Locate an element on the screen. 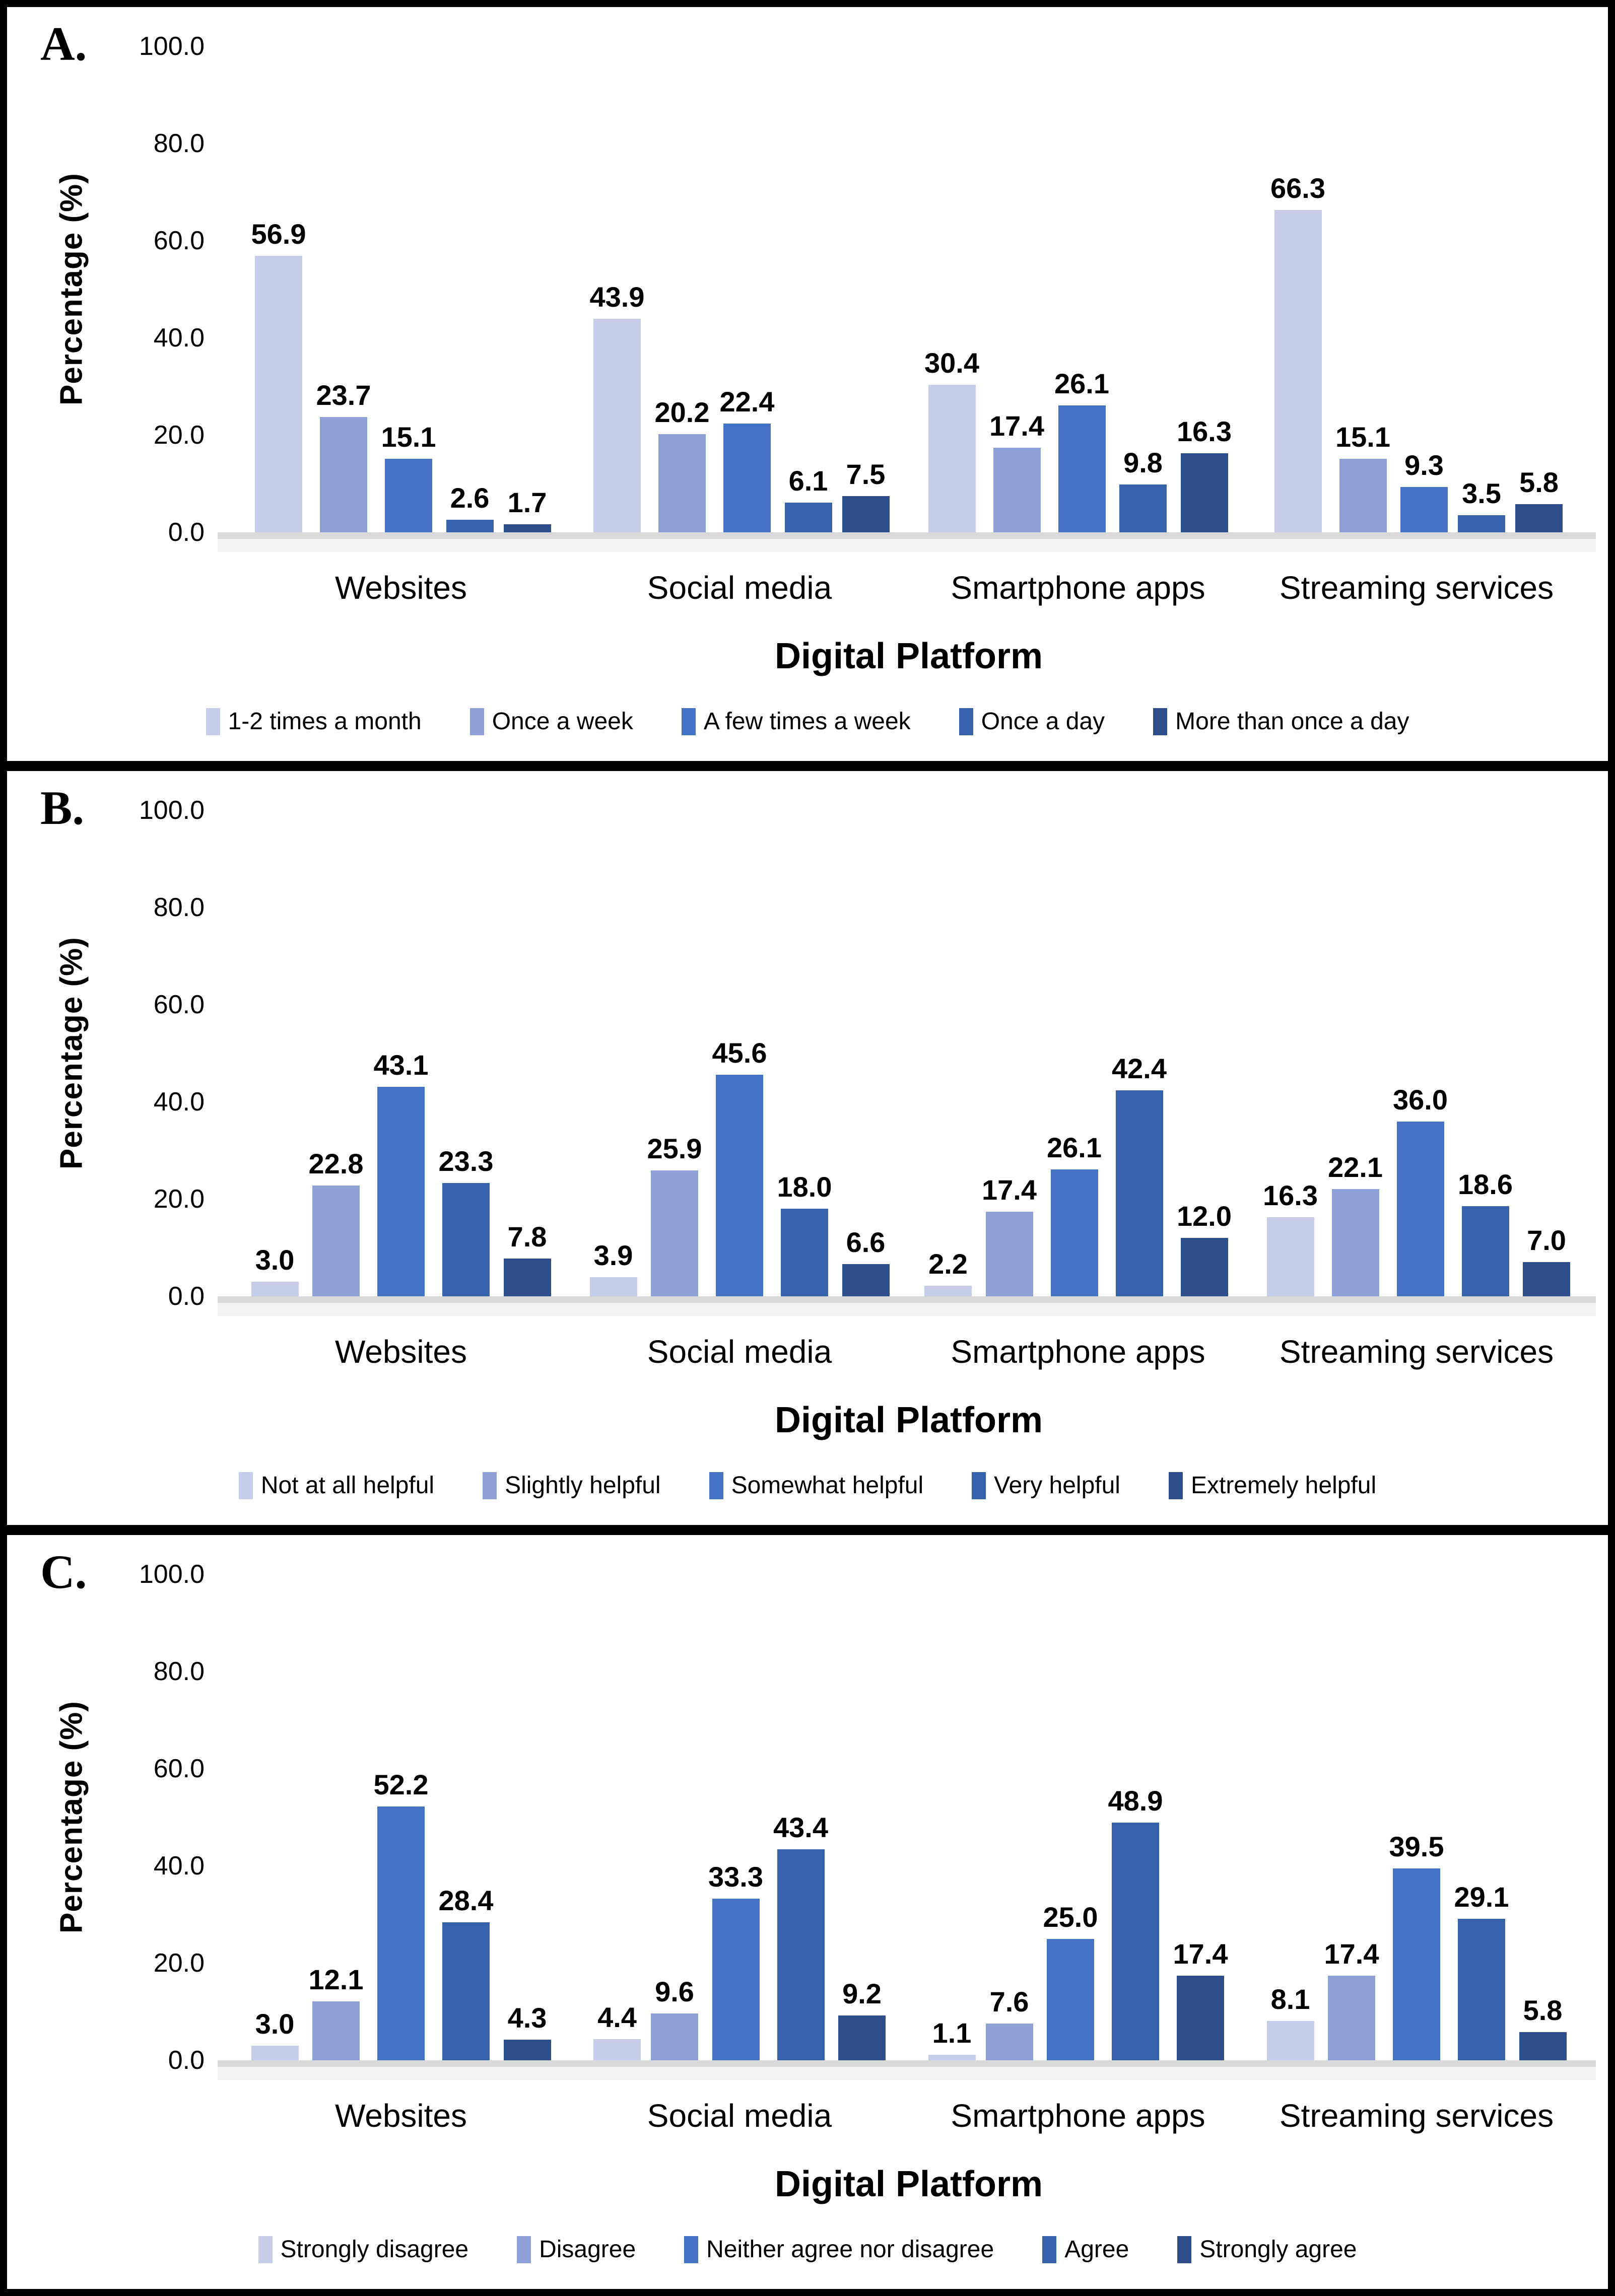 The height and width of the screenshot is (2296, 1615). legend-label: Slightly helpful is located at coordinates (583, 1485).